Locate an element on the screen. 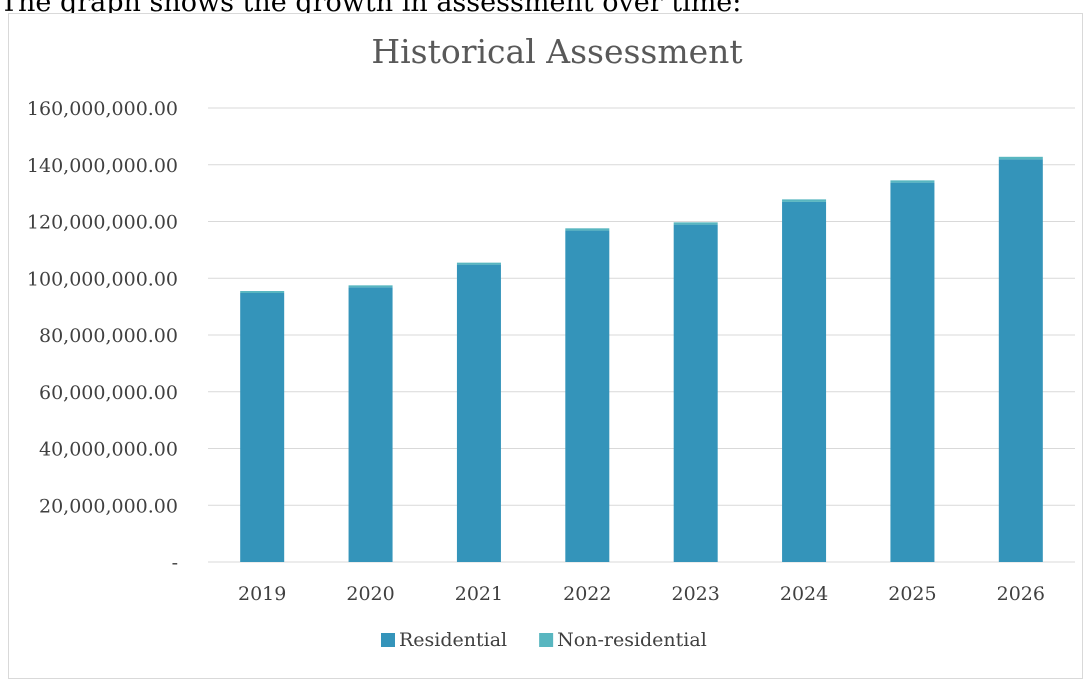 The image size is (1087, 679). y-tick-label: 40,000,000.00 is located at coordinates (108, 450).